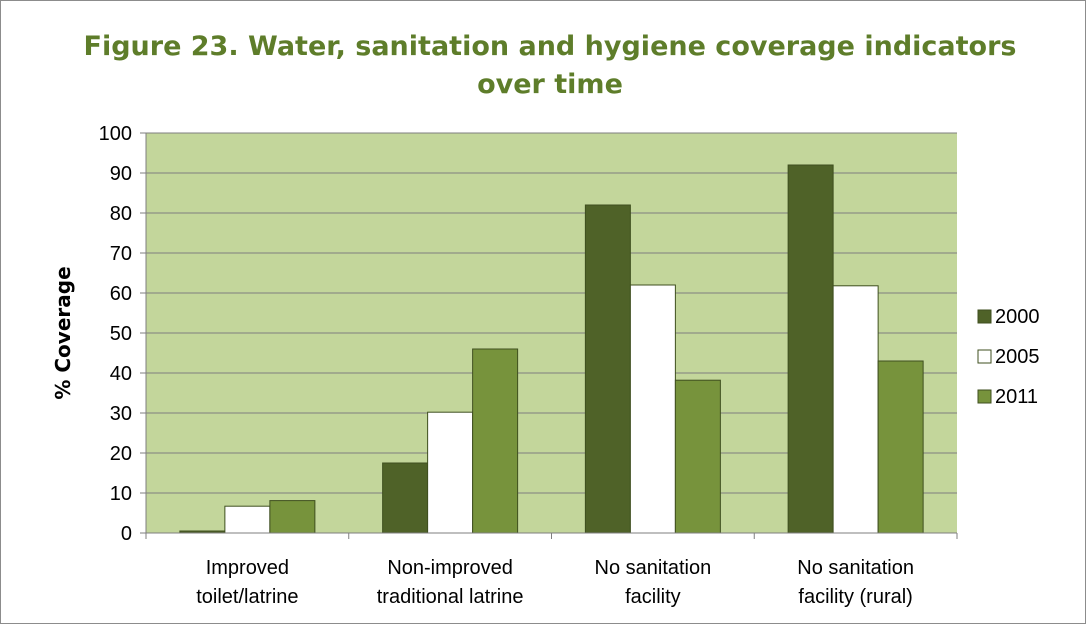 This screenshot has height=624, width=1086. I want to click on y-tick-label: 100, so click(115, 134).